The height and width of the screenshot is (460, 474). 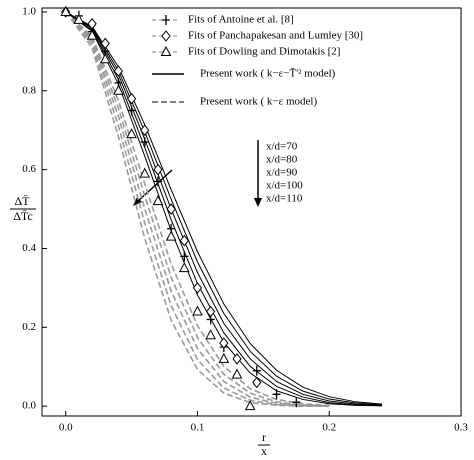 What do you see at coordinates (264, 52) in the screenshot?
I see `legend-label: Fits of Dowling and Dimotakis [2]` at bounding box center [264, 52].